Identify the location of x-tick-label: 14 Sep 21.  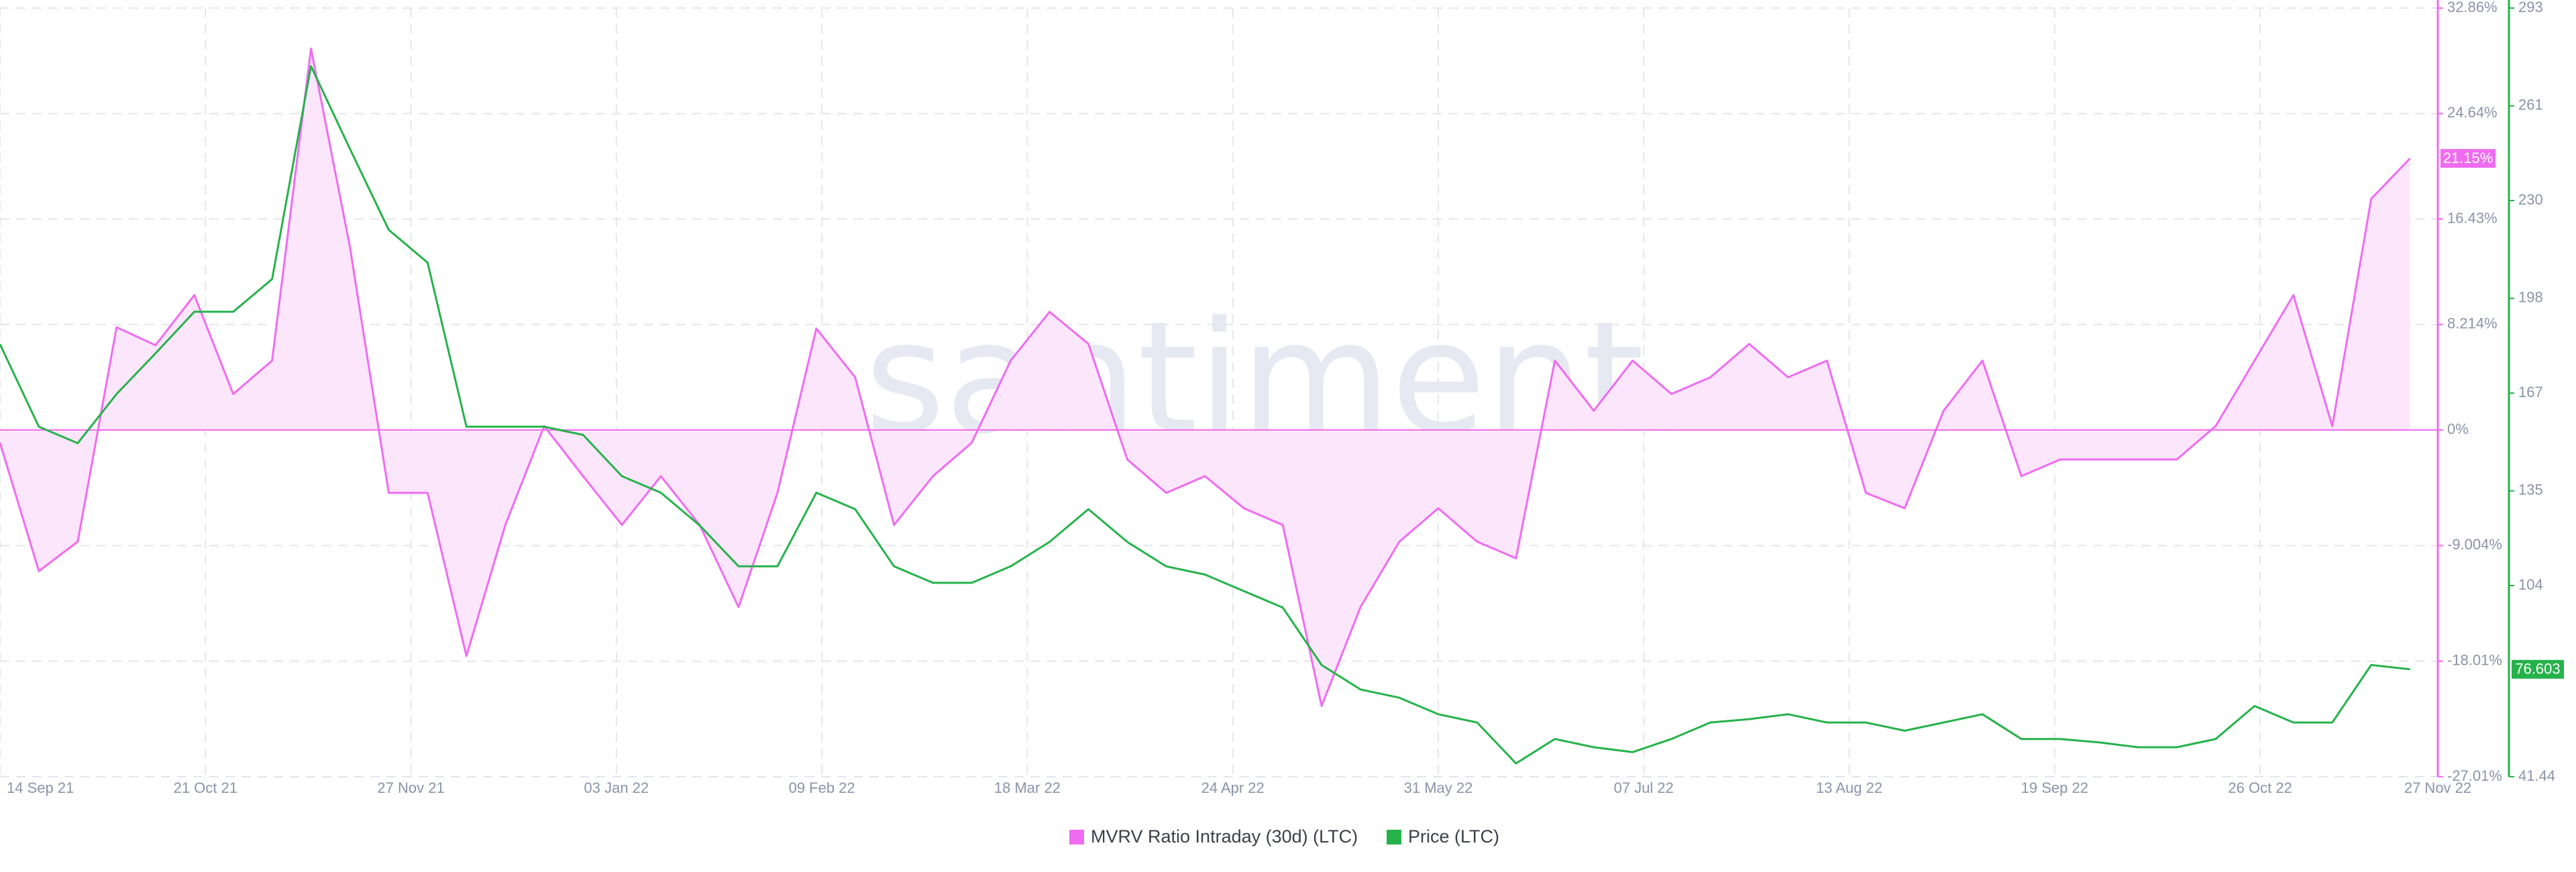
(40, 788).